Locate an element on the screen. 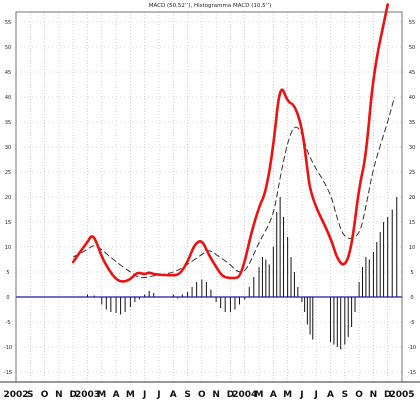  y-tick-label-right: -10 is located at coordinates (412, 348).